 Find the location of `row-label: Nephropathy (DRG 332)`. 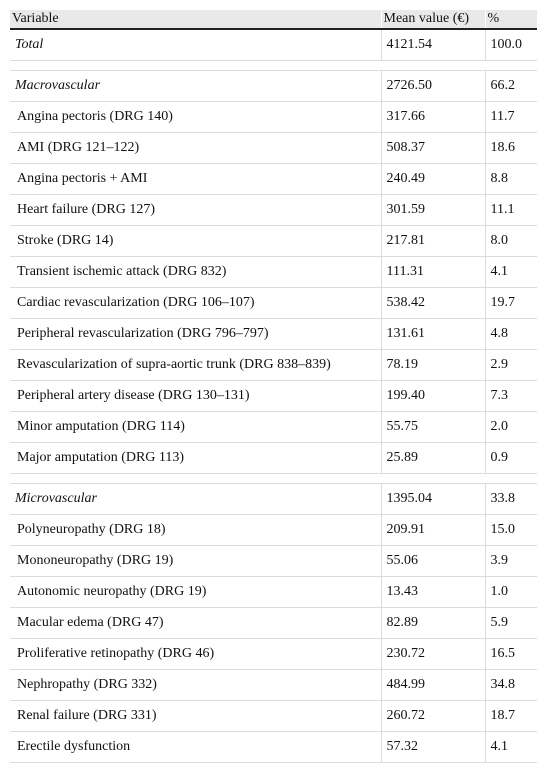

row-label: Nephropathy (DRG 332) is located at coordinates (195, 685).